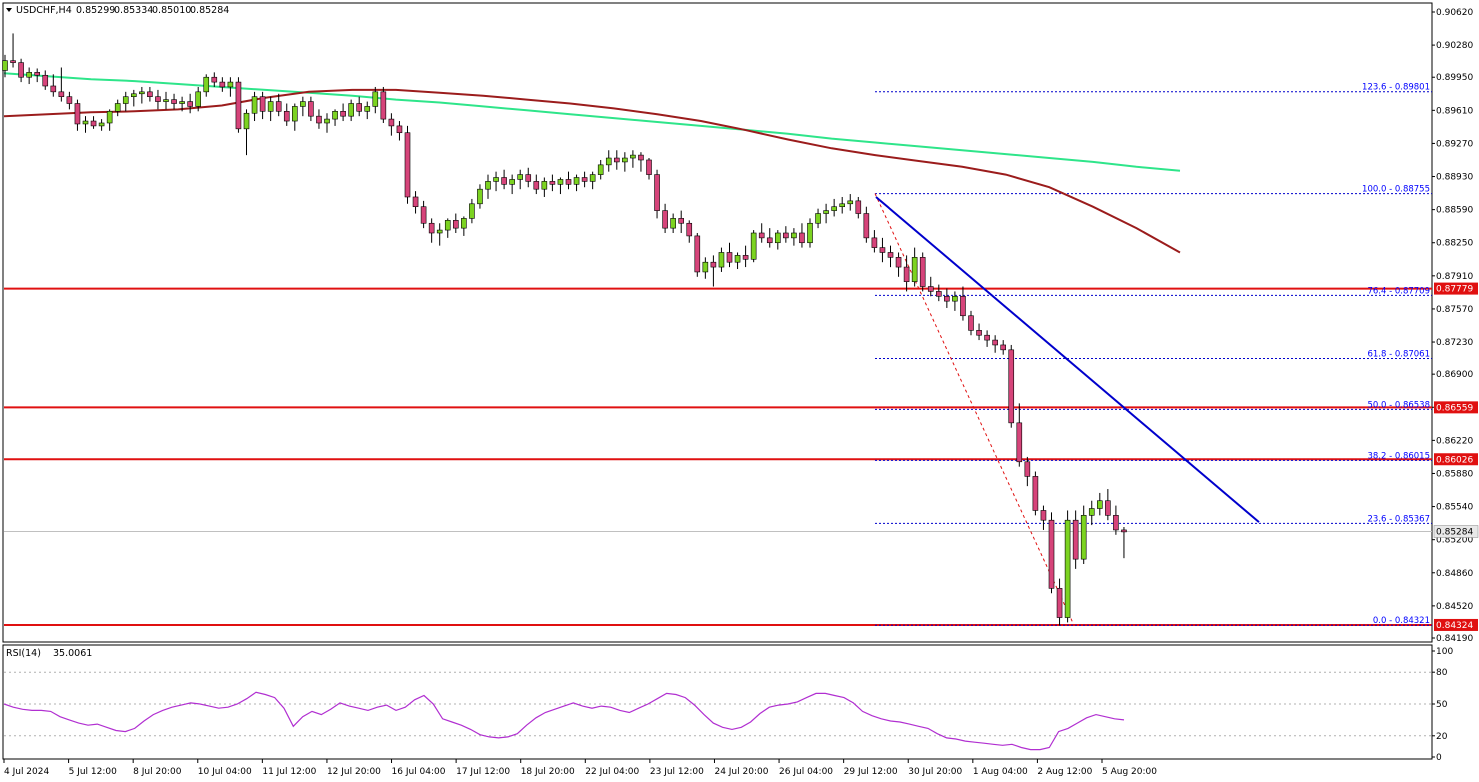  Describe the element at coordinates (95, 10) in the screenshot. I see `open-price: 0.85299` at that location.